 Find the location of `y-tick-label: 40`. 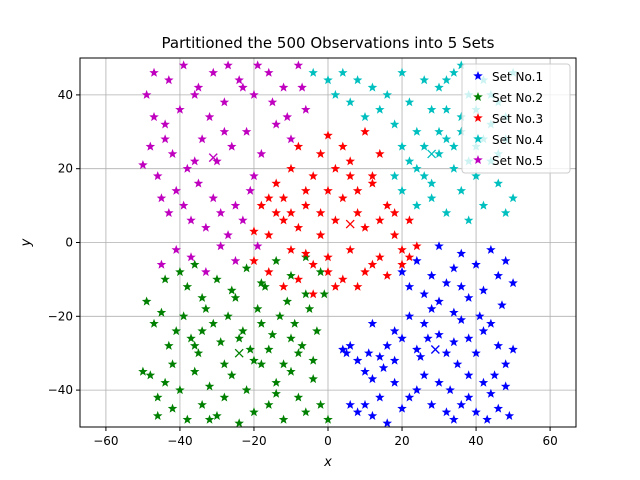

y-tick-label: 40 is located at coordinates (65, 95).